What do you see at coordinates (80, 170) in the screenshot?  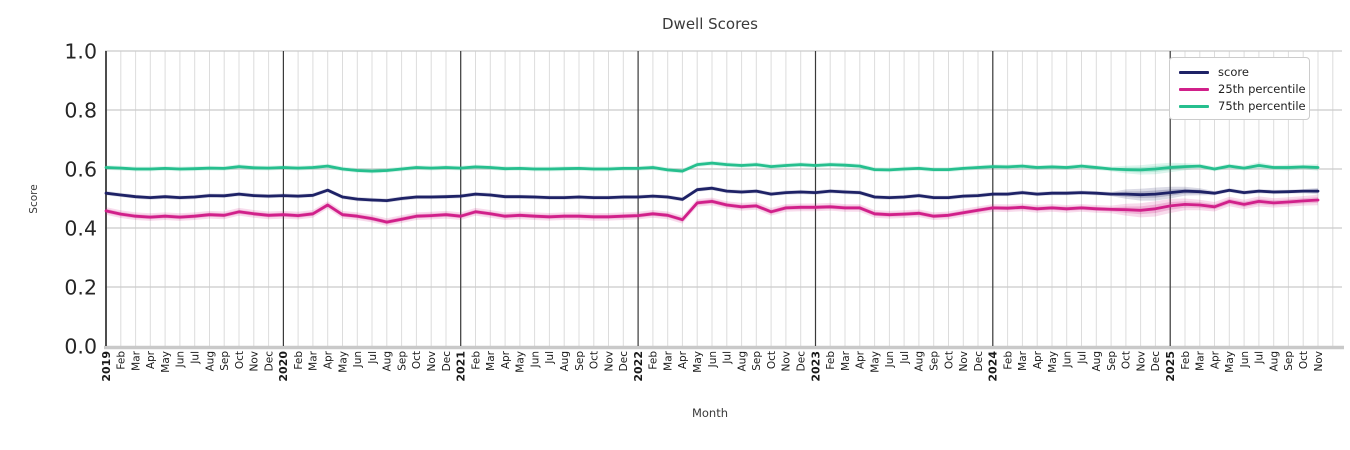 I see `y-tick-label: 0.6` at bounding box center [80, 170].